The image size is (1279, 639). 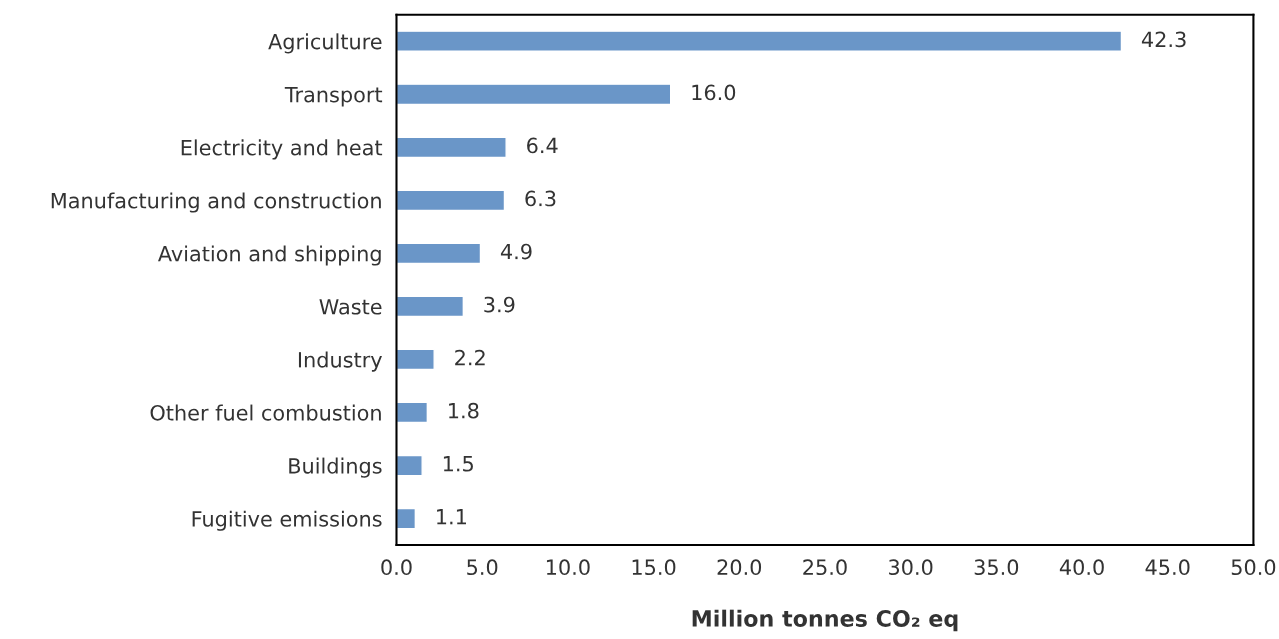 What do you see at coordinates (540, 198) in the screenshot?
I see `data-label: 6.3` at bounding box center [540, 198].